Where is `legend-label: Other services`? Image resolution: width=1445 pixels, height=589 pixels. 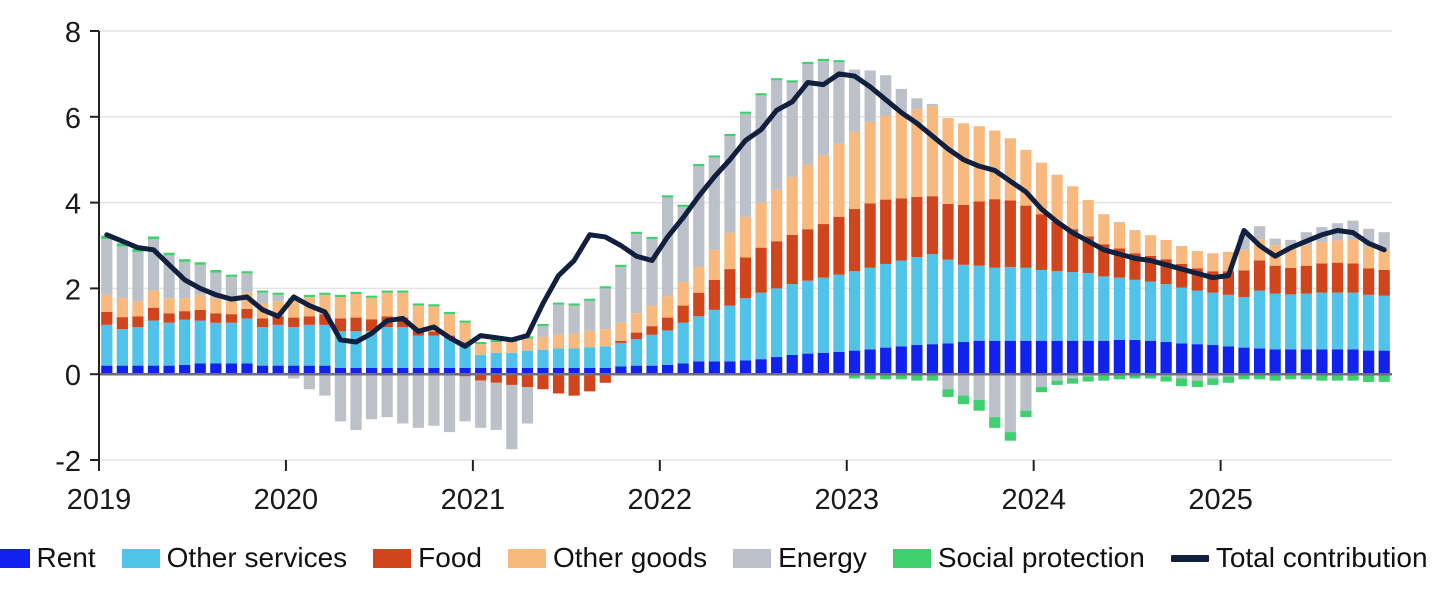 legend-label: Other services is located at coordinates (257, 557).